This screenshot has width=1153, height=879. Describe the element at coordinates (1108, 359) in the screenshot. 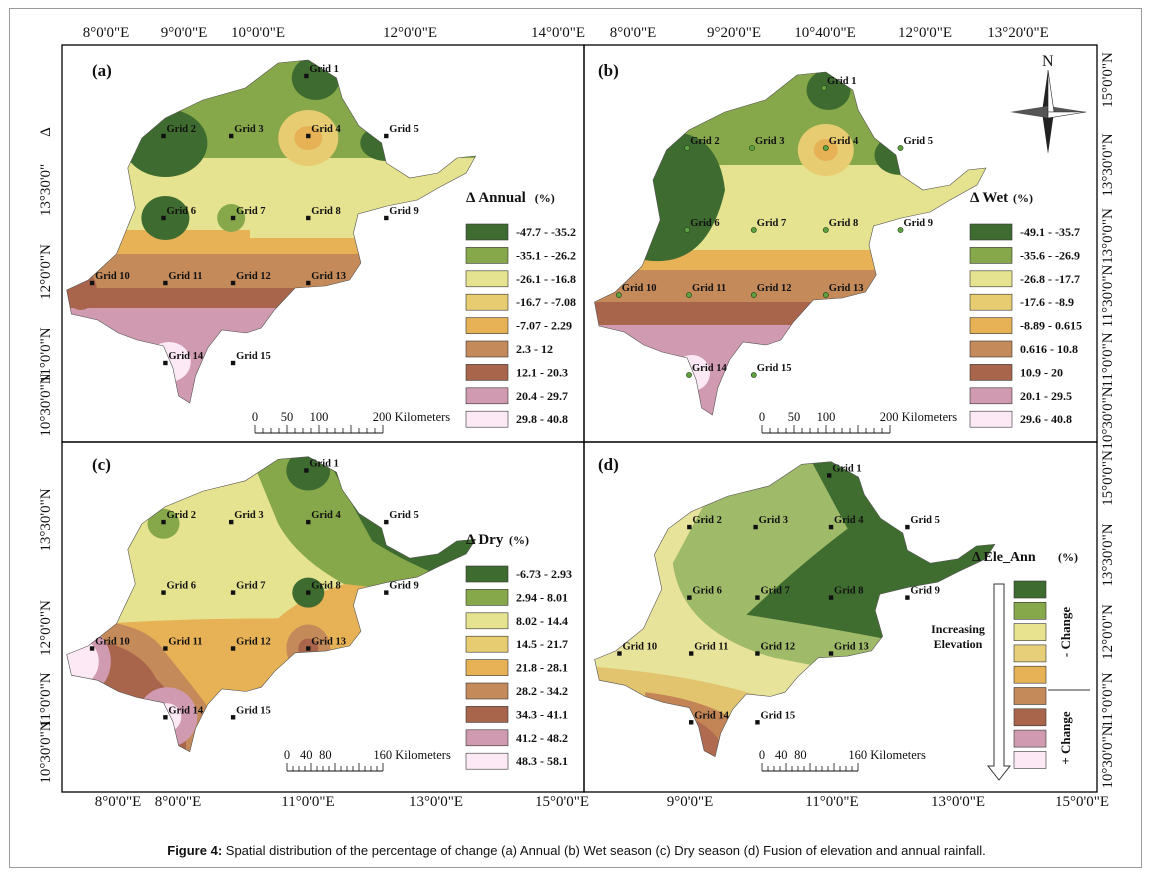

I see `right-tick-b-4: 11°0'0"N` at that location.